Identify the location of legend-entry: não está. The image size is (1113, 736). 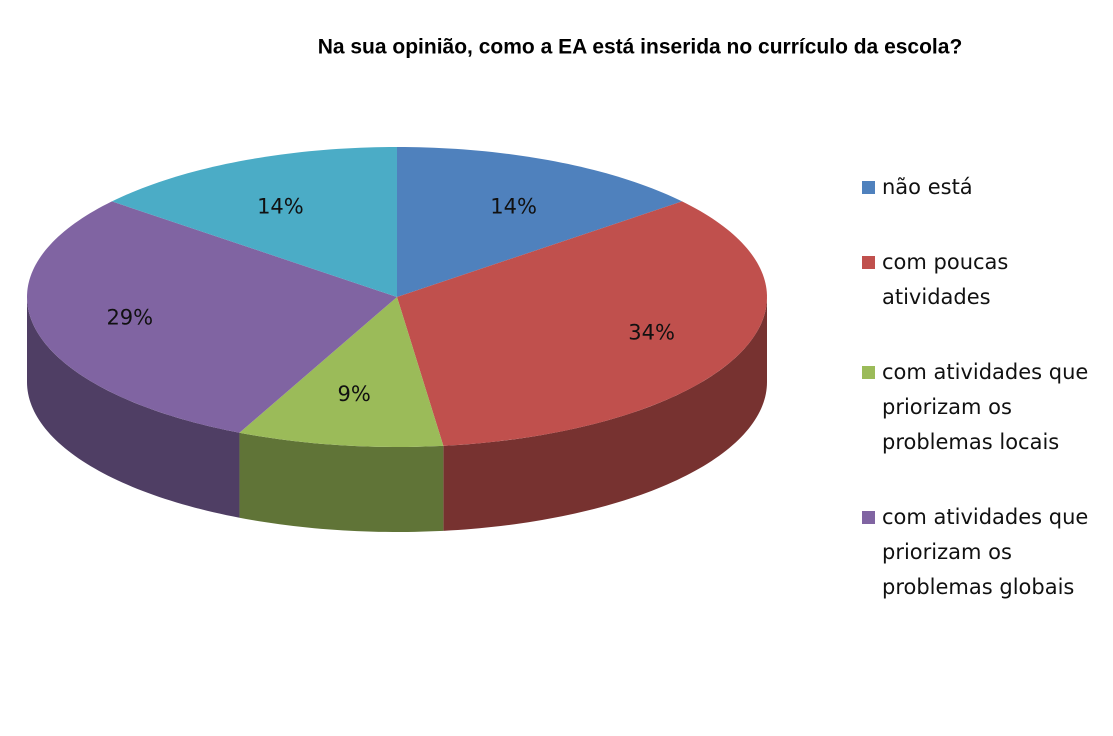
(982, 187).